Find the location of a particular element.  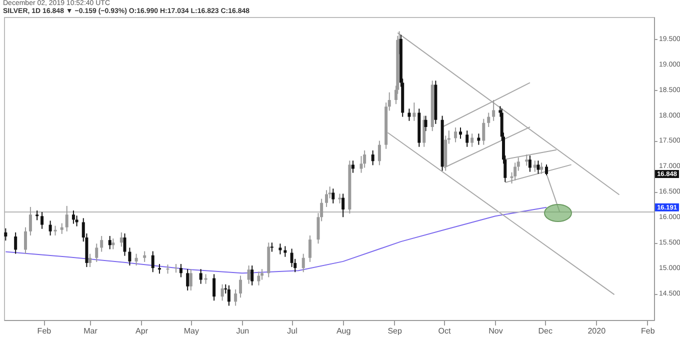

x-tick-label: Aug is located at coordinates (343, 331).